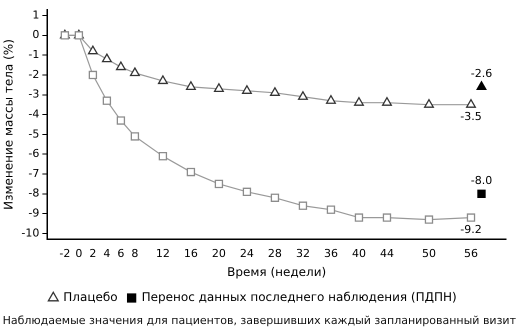 Image resolution: width=520 pixels, height=332 pixels. What do you see at coordinates (429, 253) in the screenshot?
I see `x-tick-label: 50` at bounding box center [429, 253].